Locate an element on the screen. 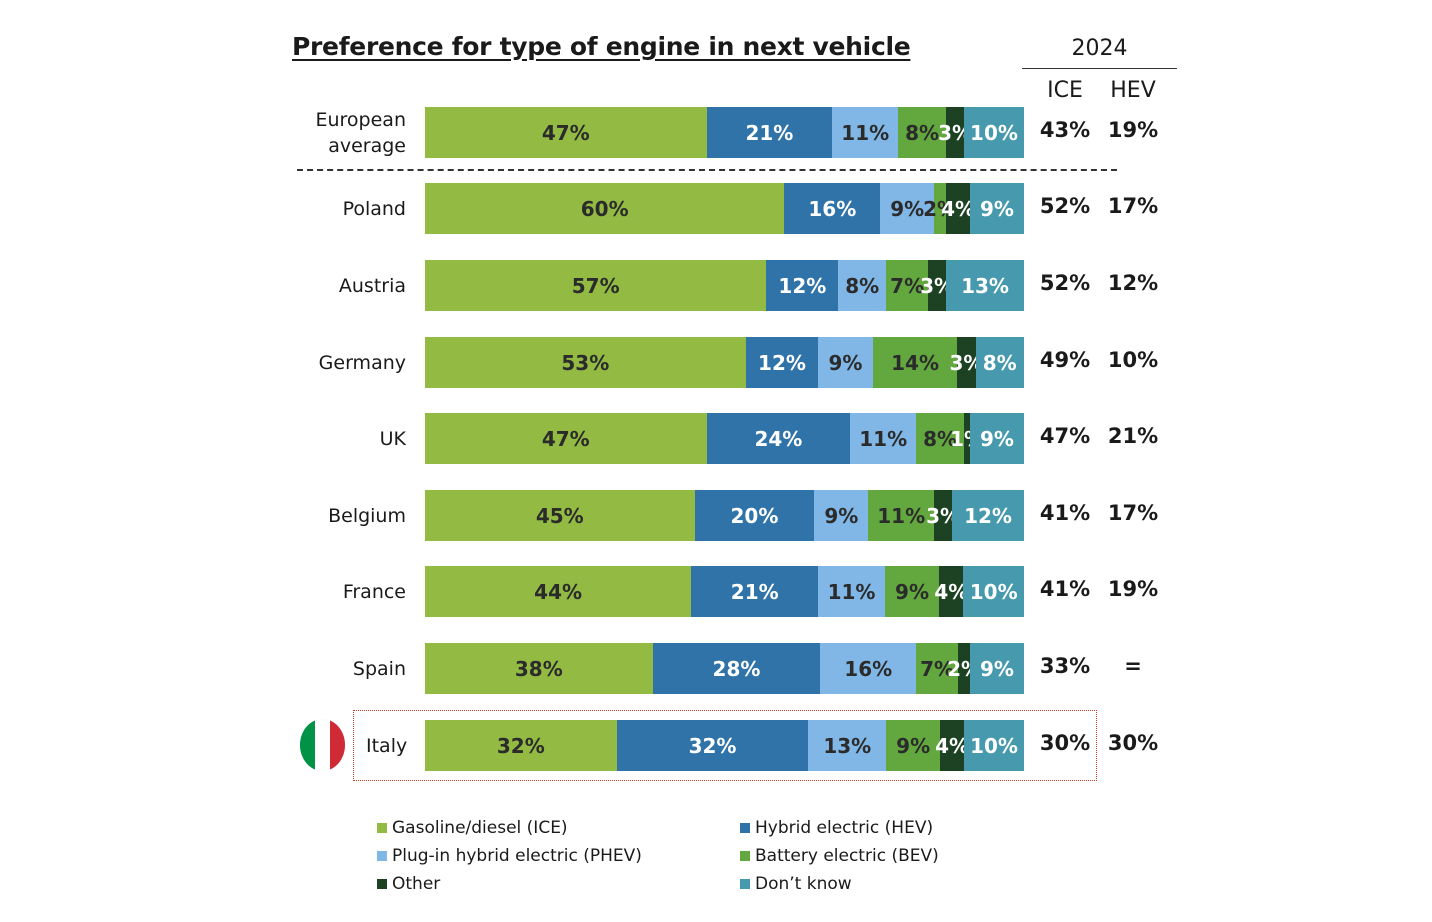  category-label-line: Austria is located at coordinates (372, 285).